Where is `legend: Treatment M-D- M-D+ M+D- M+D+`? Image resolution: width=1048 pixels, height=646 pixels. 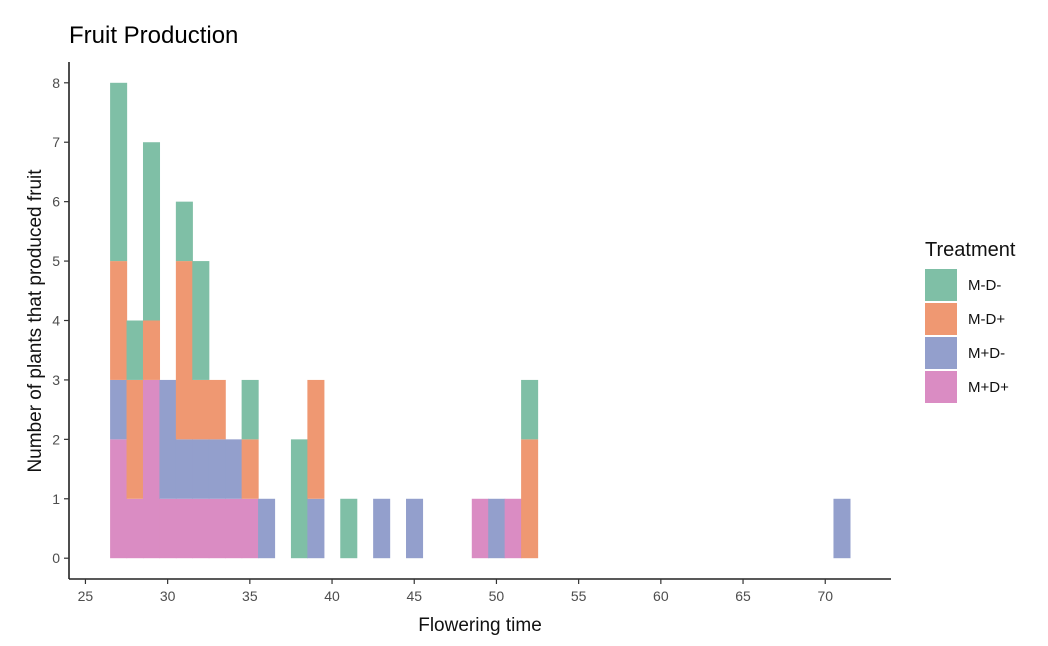
legend: Treatment M-D- M-D+ M+D- M+D+ is located at coordinates (970, 321).